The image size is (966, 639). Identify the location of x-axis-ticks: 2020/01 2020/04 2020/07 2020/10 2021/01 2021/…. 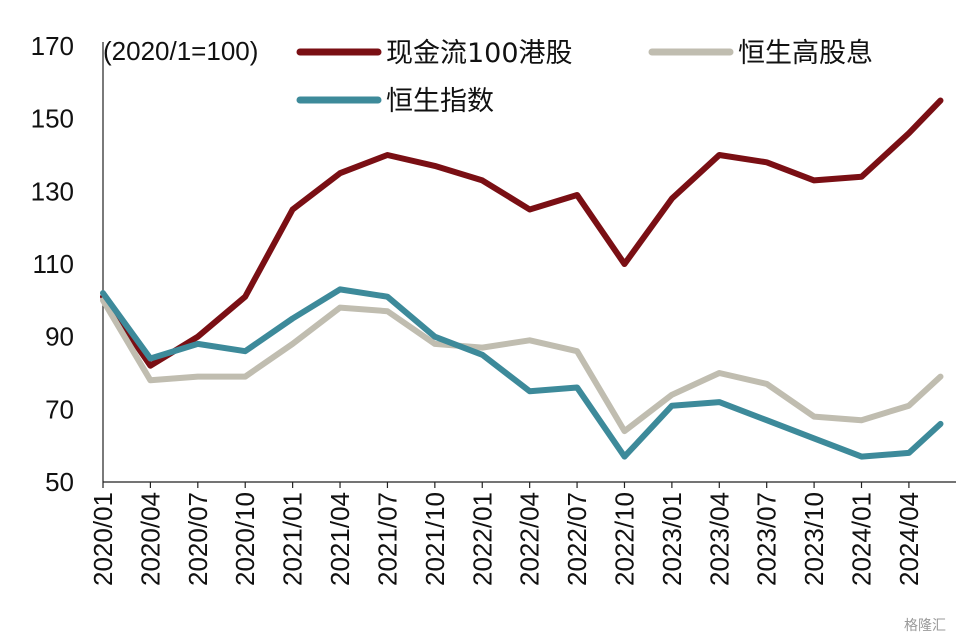
(506, 534).